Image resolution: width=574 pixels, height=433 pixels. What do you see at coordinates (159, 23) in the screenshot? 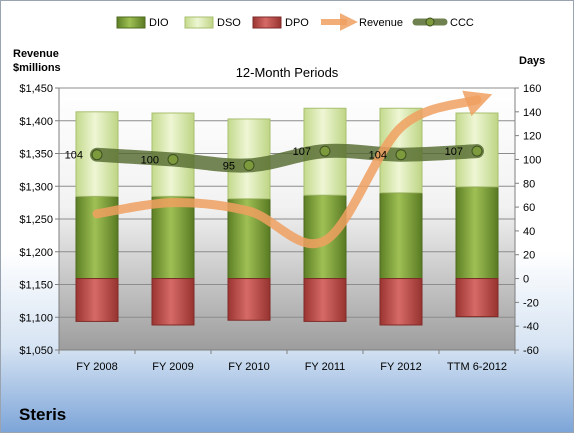
I see `legend-label-dio: DIO` at bounding box center [159, 23].